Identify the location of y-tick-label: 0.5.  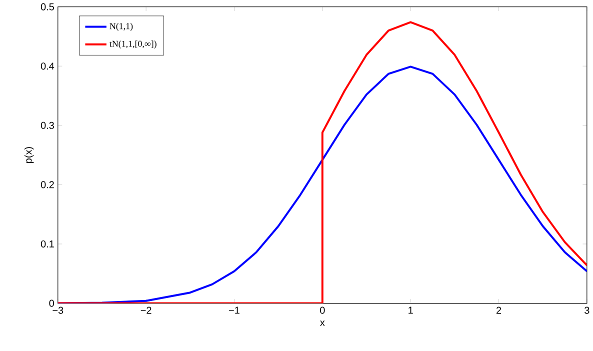
(47, 6).